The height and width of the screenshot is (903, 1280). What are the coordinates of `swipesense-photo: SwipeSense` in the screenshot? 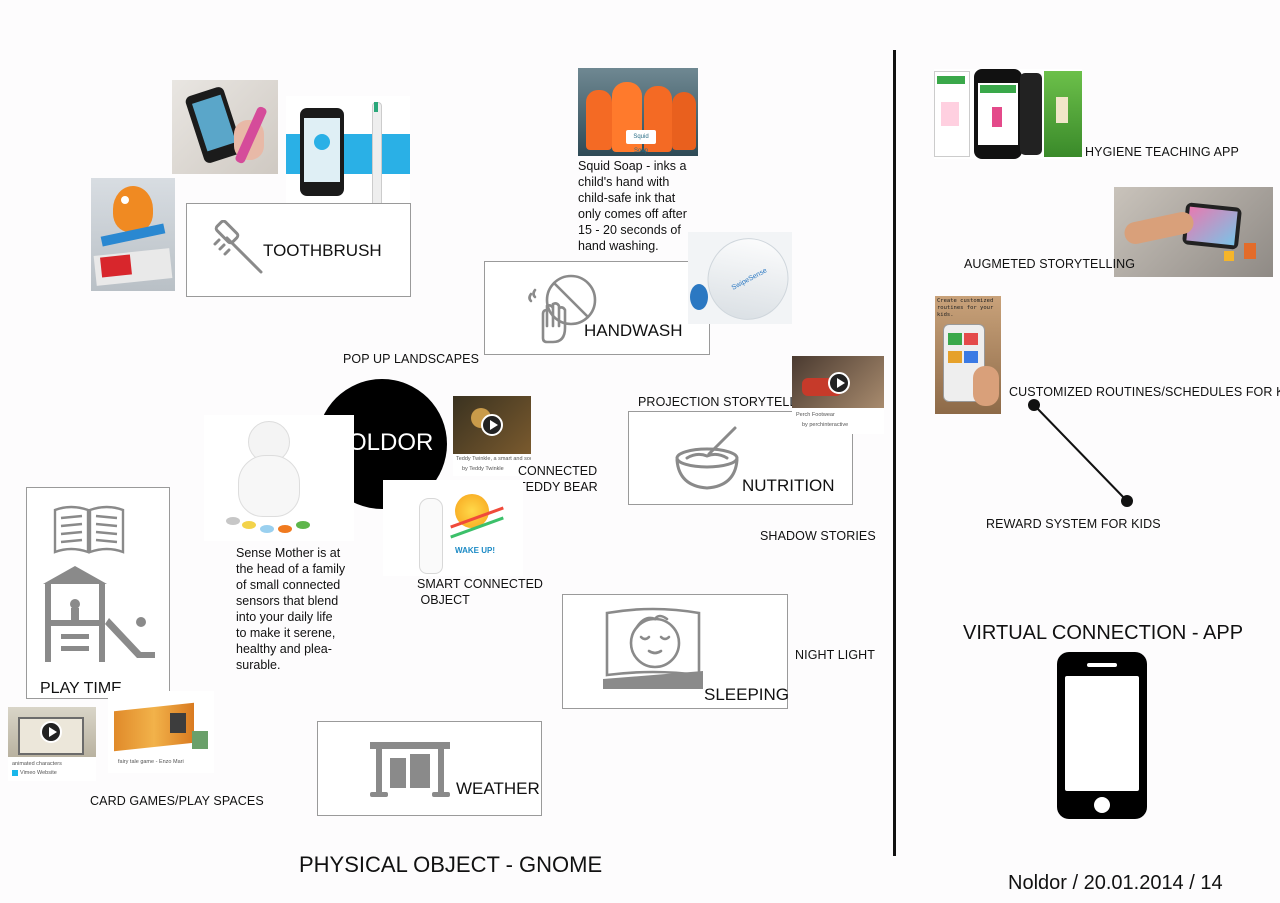 It's located at (740, 278).